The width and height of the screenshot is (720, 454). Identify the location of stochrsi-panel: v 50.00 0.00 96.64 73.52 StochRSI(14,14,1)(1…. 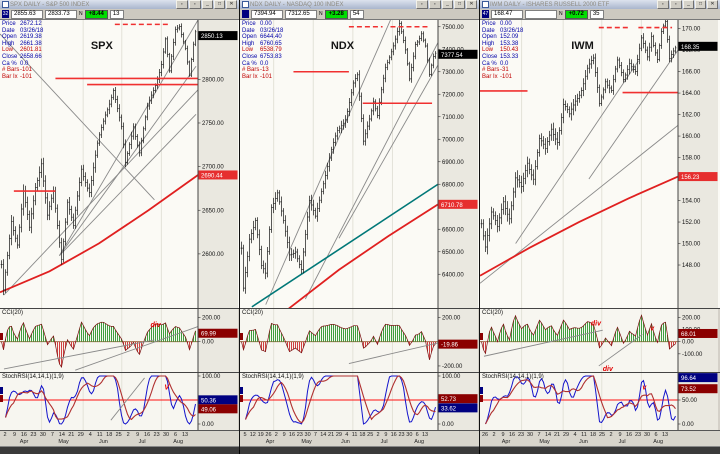
(600, 401).